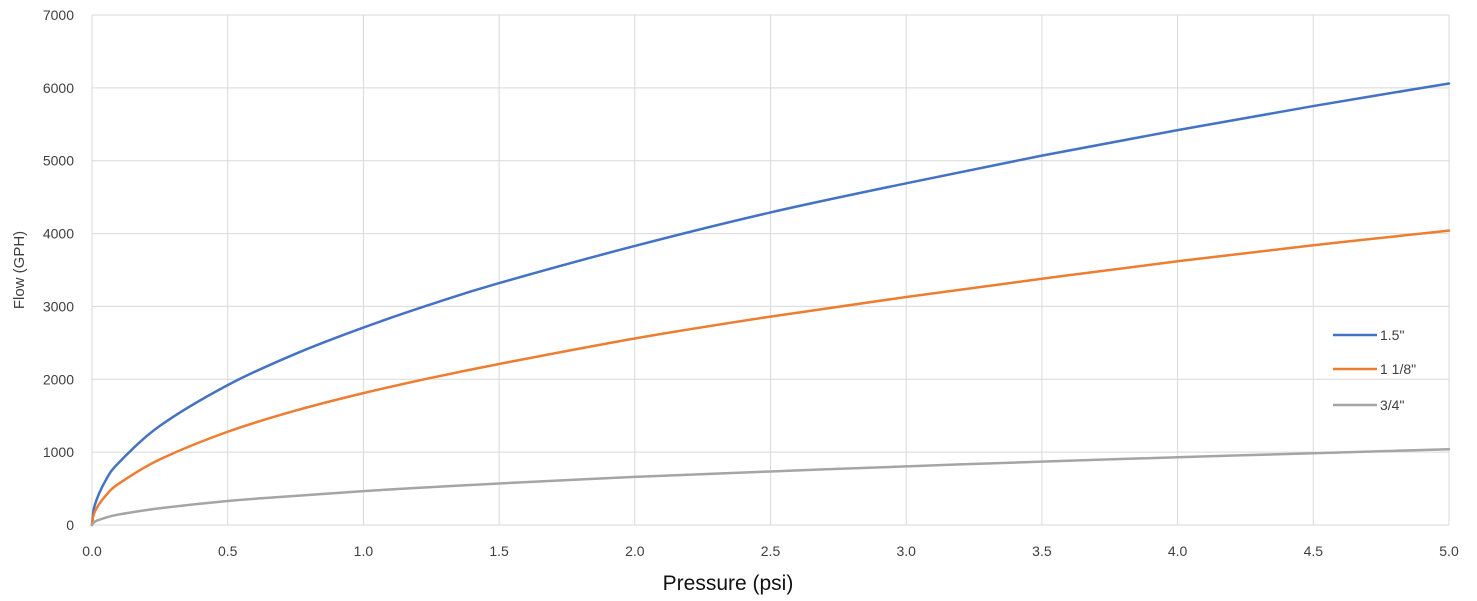 Image resolution: width=1477 pixels, height=601 pixels. I want to click on legend-label-0: 1.5", so click(1392, 335).